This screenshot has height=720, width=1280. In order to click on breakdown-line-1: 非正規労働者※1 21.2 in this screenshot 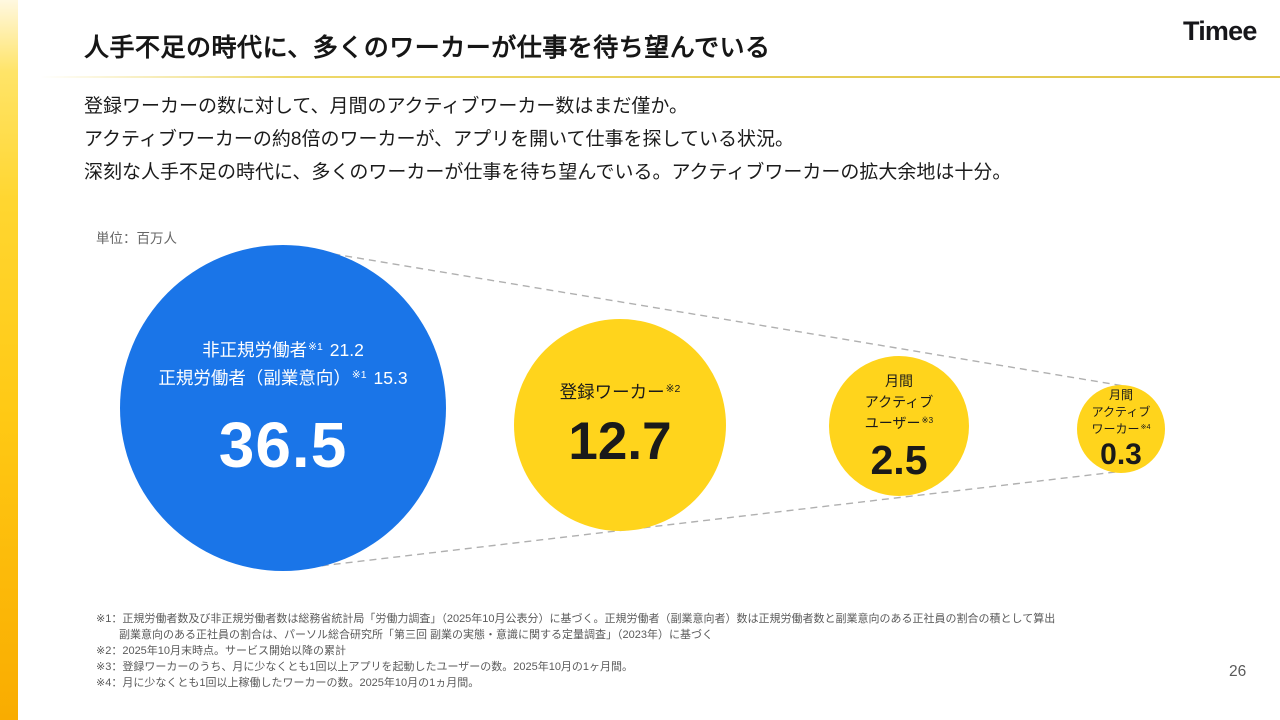, I will do `click(283, 352)`.